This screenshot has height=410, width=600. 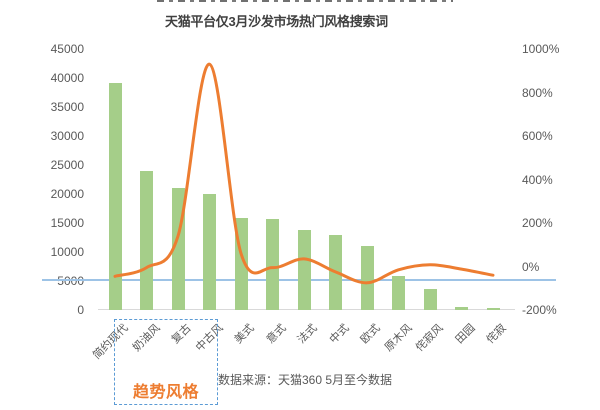 I want to click on trend-label: 趋势风格, so click(x=165, y=392).